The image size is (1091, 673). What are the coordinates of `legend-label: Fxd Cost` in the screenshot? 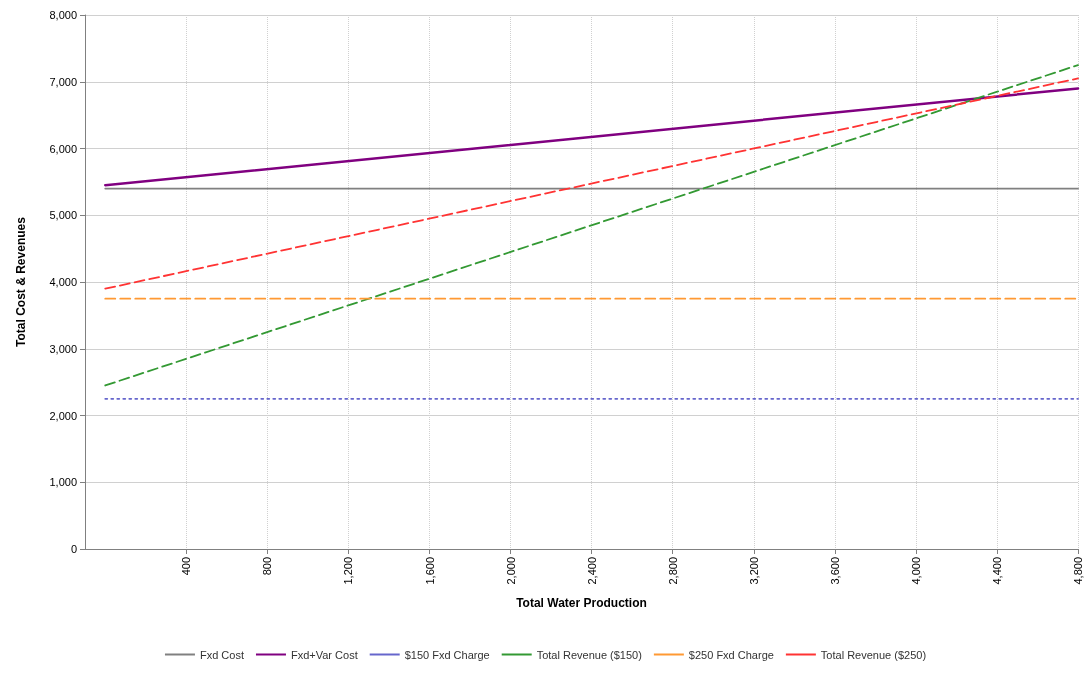 It's located at (221, 654).